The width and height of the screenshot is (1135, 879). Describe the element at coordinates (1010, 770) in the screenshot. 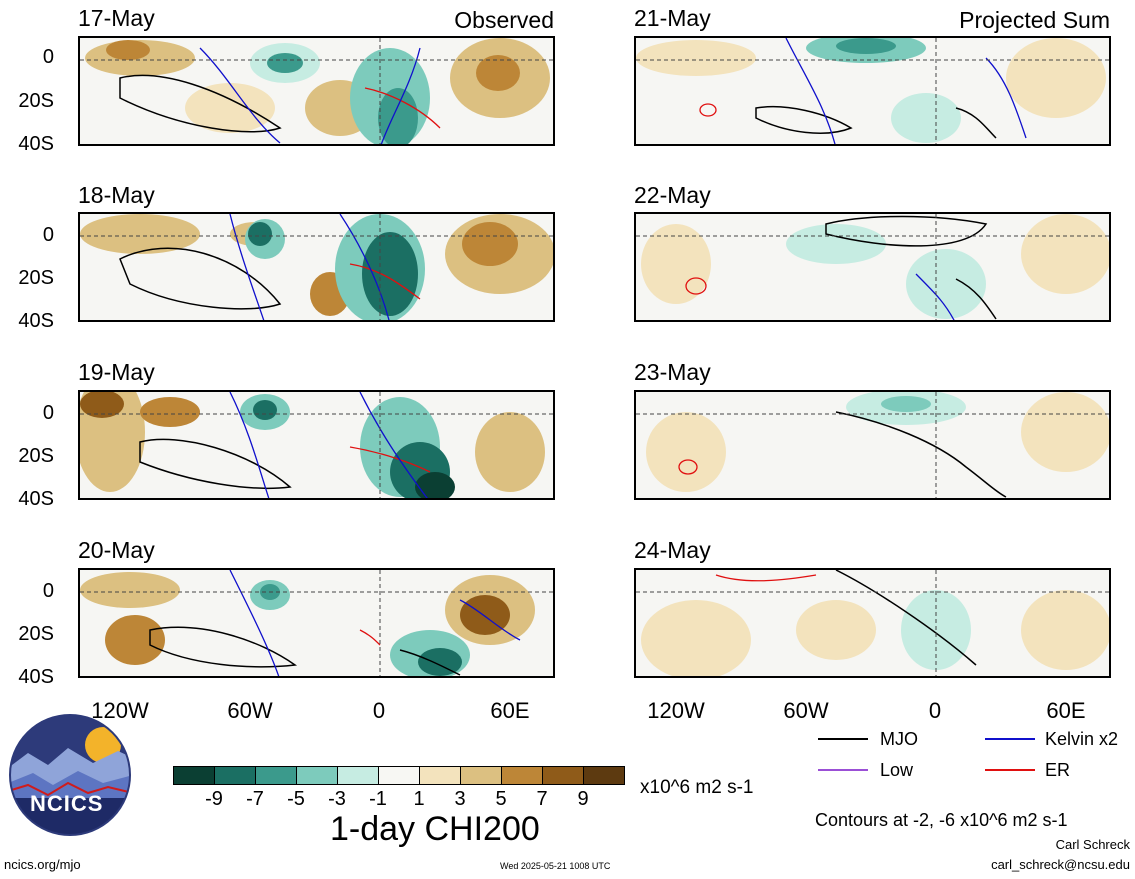

I see `er-swatch` at that location.